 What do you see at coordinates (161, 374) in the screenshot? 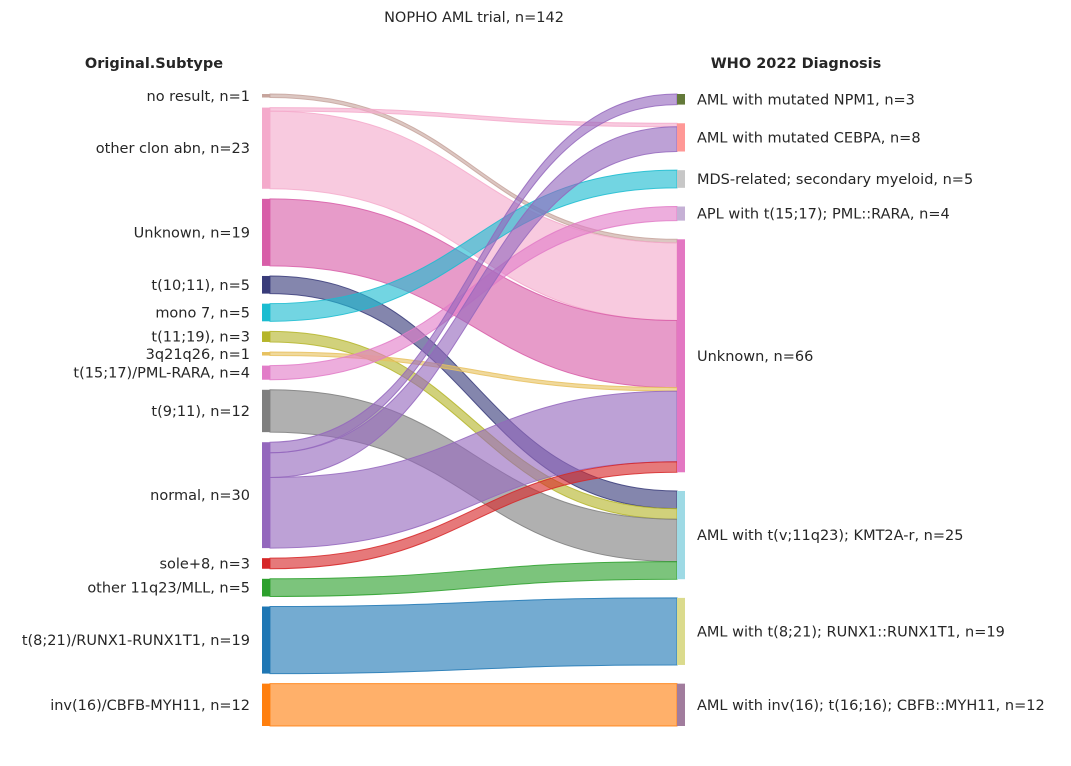
I see `left-node-label-t15-17-l: t(15;17)/PML-RARA, n=4` at bounding box center [161, 374].